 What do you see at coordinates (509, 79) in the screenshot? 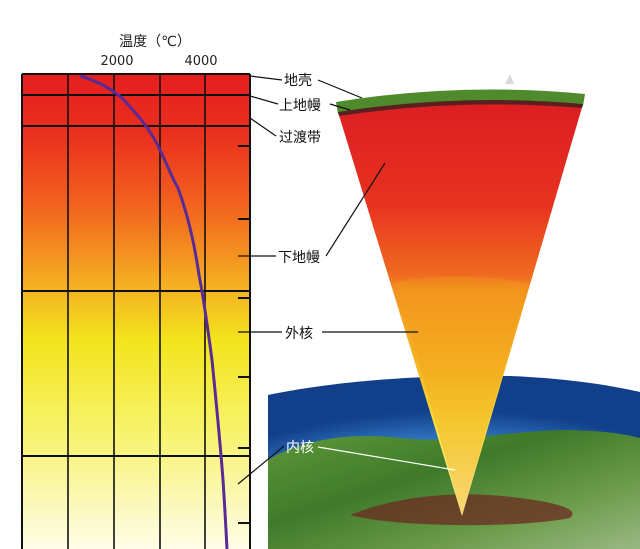
I see `mountain-peak` at bounding box center [509, 79].